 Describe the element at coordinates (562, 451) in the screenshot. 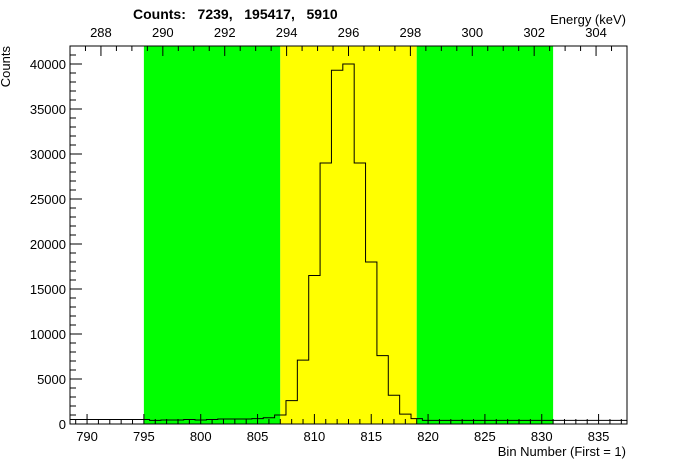

I see `x-axis-label: Bin Number (First = 1)` at that location.